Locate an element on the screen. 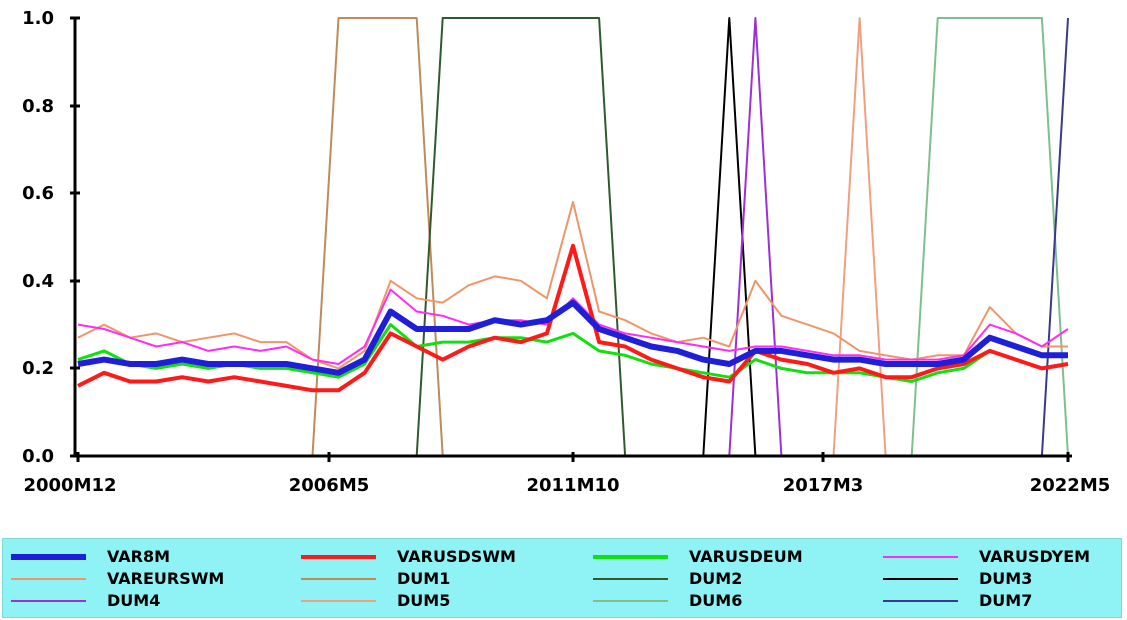  x-tick: 2000M12 is located at coordinates (70, 474).